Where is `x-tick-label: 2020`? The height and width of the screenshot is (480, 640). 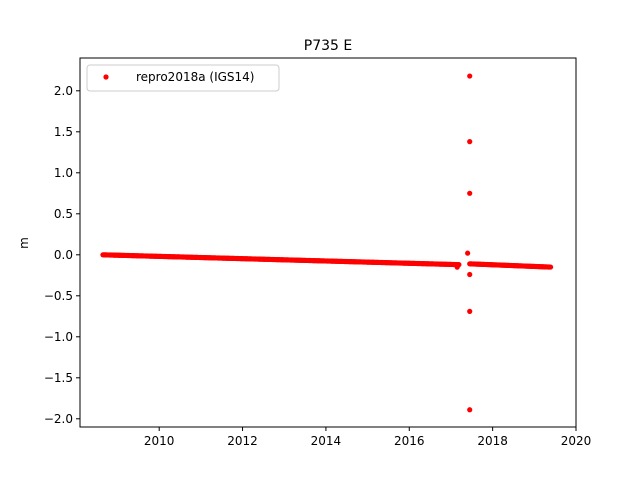
x-tick-label: 2020 is located at coordinates (576, 441).